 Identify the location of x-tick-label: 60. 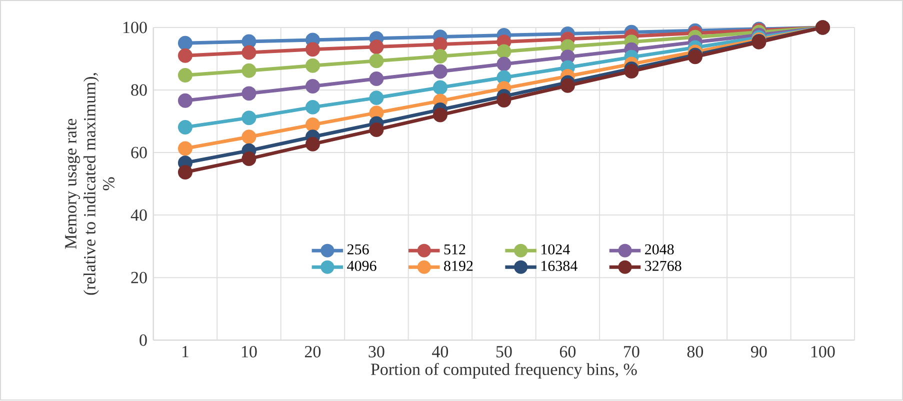
(568, 352).